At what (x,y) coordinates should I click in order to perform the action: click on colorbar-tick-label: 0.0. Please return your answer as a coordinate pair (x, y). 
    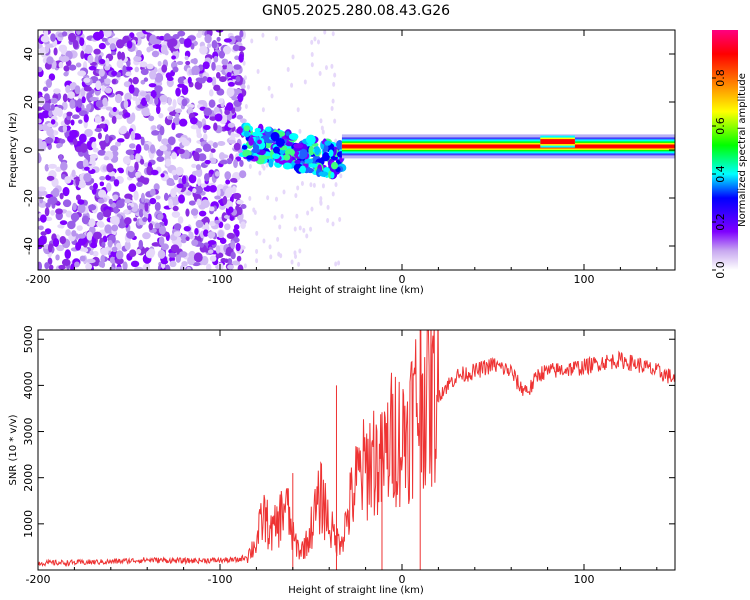
    Looking at the image, I should click on (720, 270).